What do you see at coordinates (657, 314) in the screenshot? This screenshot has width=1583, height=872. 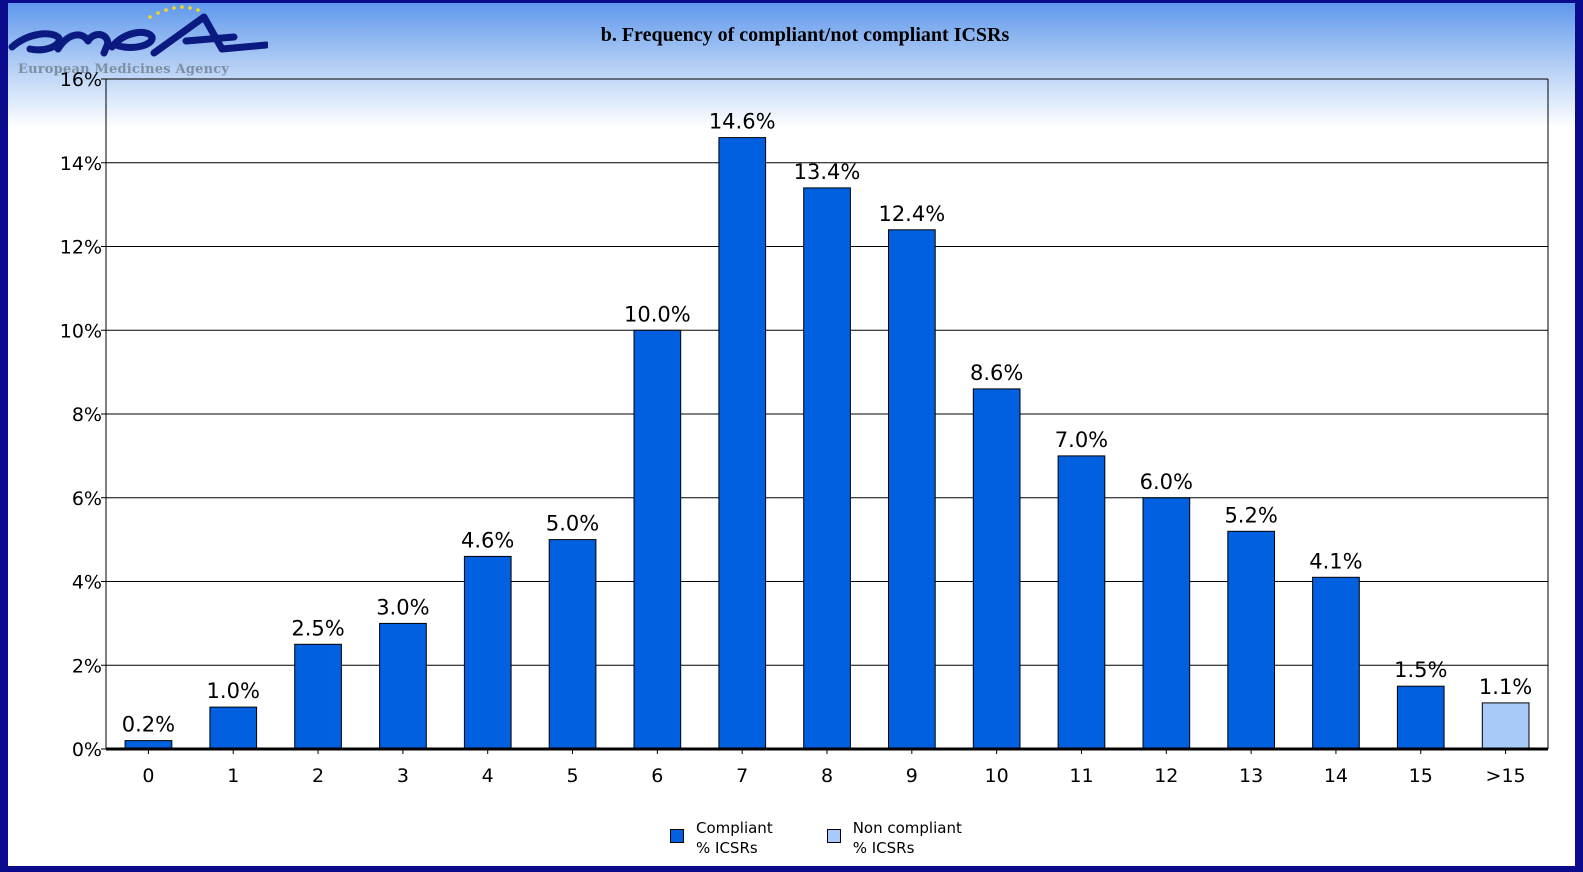 I see `bar-value-label: 10.0%` at bounding box center [657, 314].